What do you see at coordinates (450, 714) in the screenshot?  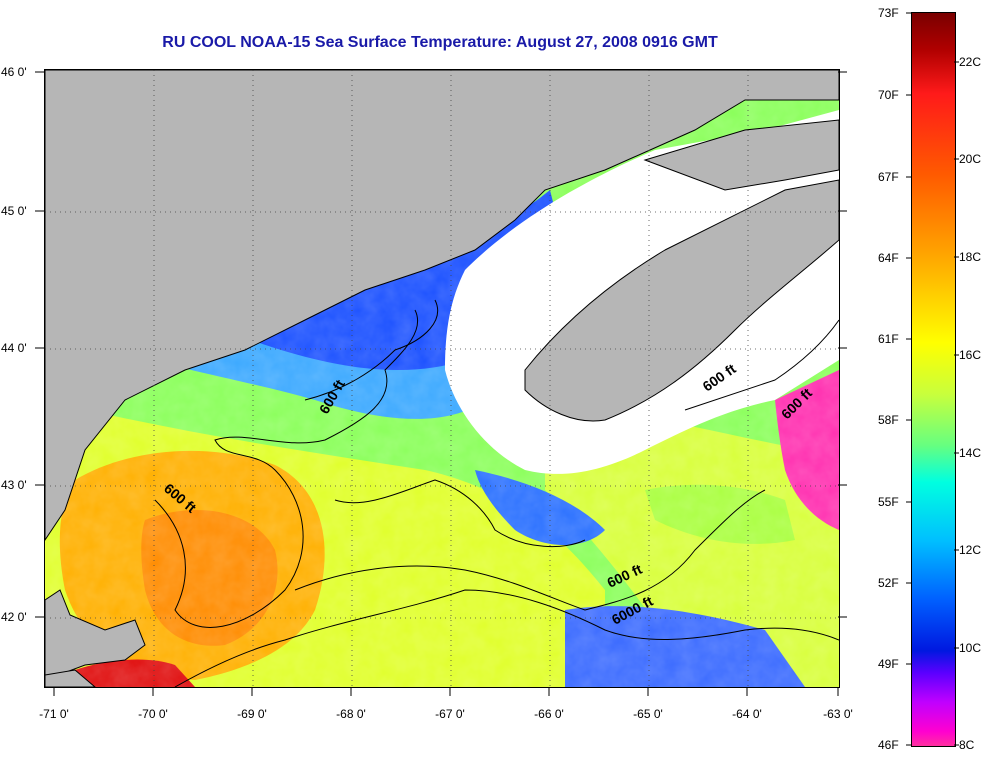 I see `lon-label: -67 0'` at bounding box center [450, 714].